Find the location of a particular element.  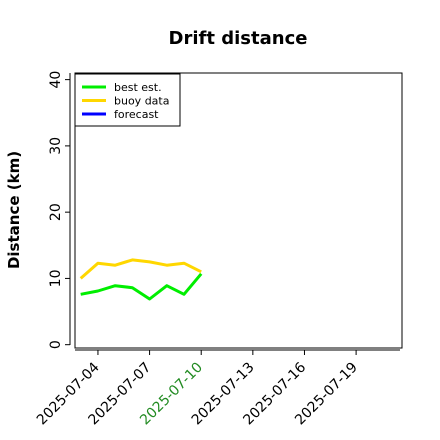

series-layer is located at coordinates (141, 279).